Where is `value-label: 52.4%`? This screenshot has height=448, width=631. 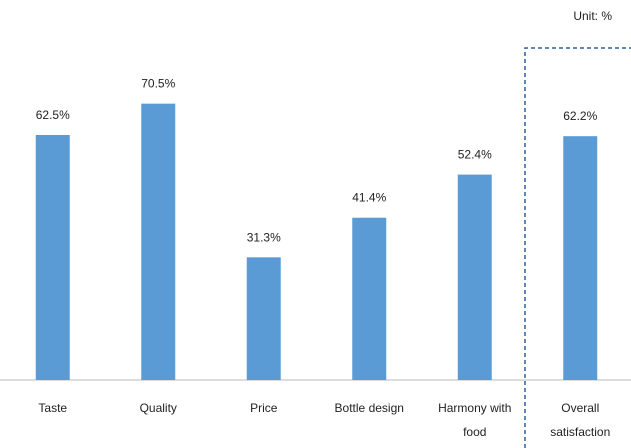
value-label: 52.4% is located at coordinates (475, 155).